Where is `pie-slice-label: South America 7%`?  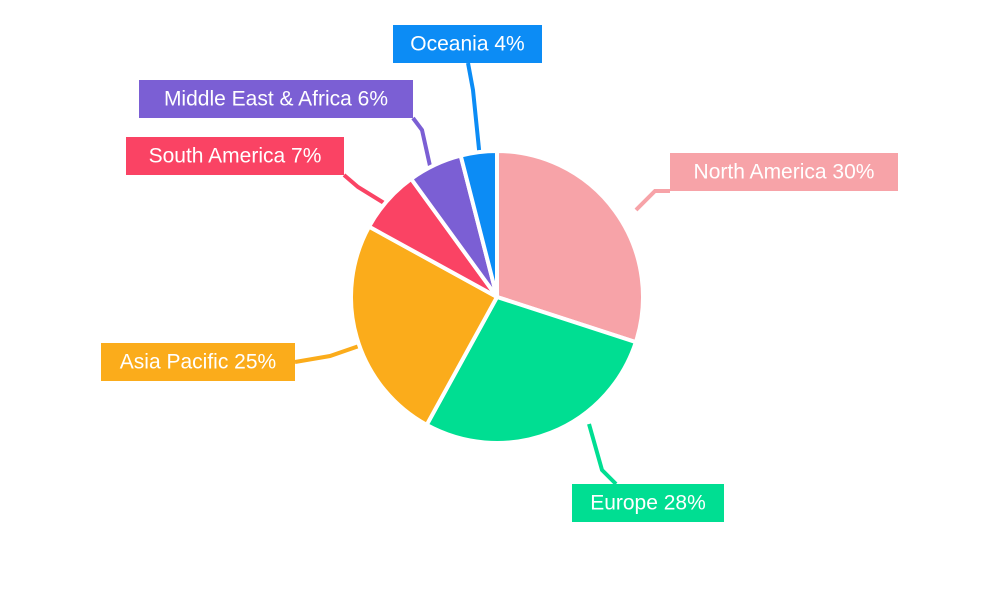
pie-slice-label: South America 7% is located at coordinates (235, 156).